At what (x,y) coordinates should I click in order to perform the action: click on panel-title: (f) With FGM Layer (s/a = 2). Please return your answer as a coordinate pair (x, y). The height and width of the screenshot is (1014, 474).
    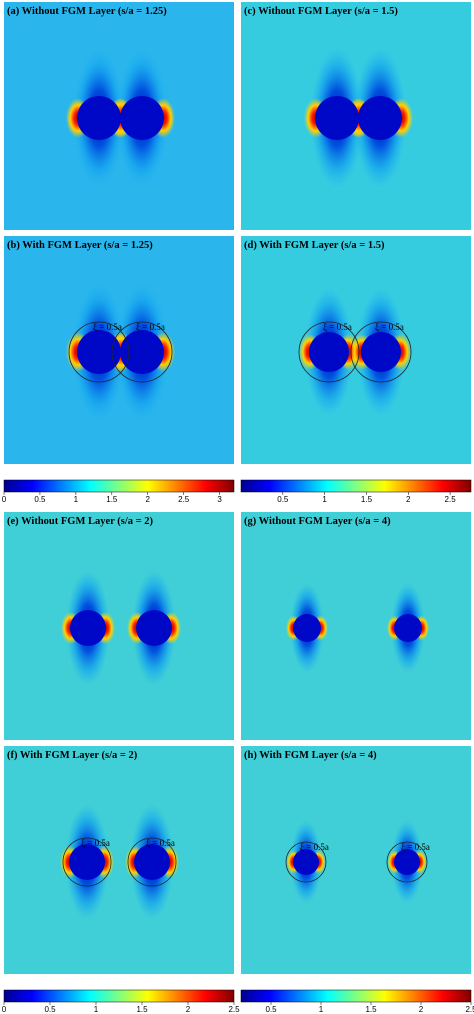
    Looking at the image, I should click on (72, 755).